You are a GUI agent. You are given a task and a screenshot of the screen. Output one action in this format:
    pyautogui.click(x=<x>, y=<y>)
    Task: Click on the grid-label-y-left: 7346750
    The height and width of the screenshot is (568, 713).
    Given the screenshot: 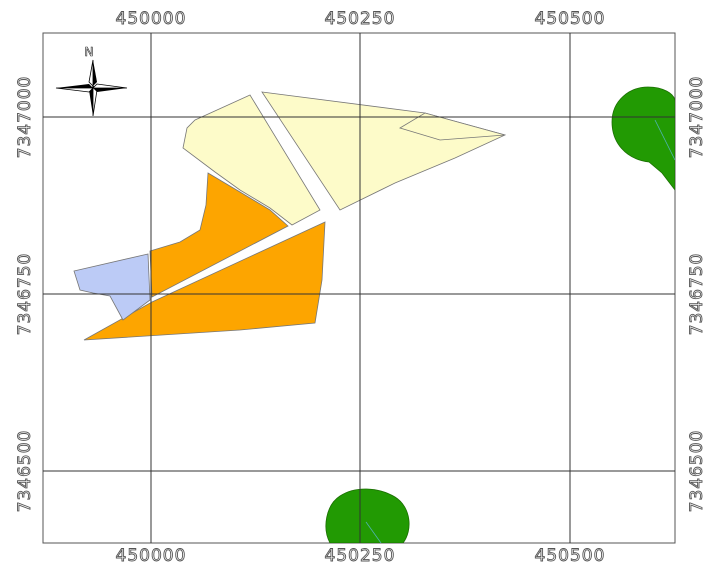 What is the action you would take?
    pyautogui.click(x=25, y=294)
    